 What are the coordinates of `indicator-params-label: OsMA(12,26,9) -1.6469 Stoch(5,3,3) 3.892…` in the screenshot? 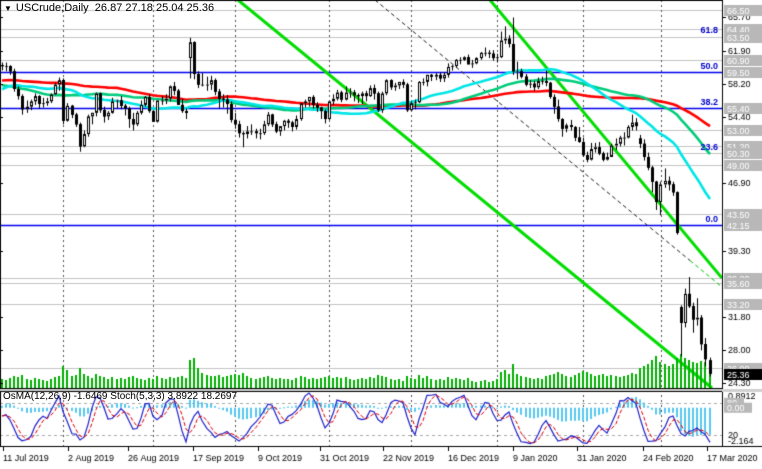 It's located at (120, 396).